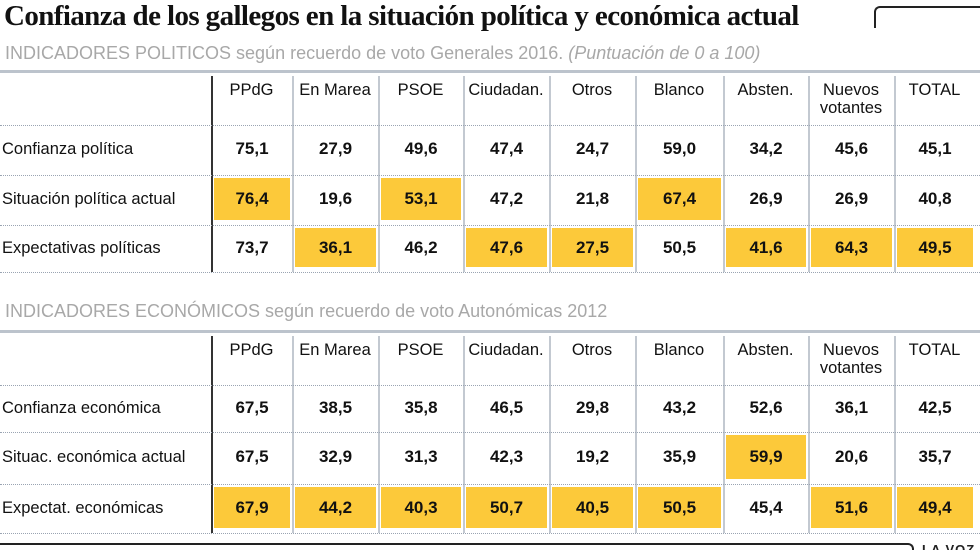  Describe the element at coordinates (89, 199) in the screenshot. I see `row-label: Situación política actual` at that location.